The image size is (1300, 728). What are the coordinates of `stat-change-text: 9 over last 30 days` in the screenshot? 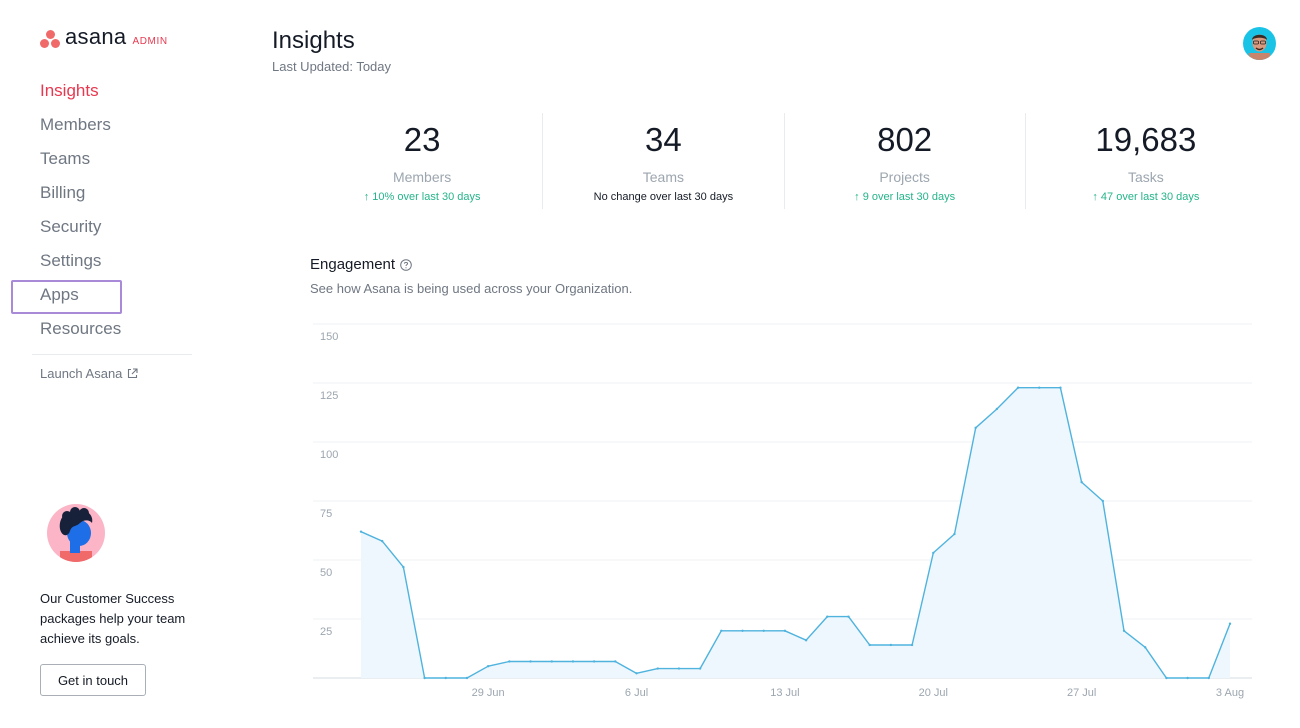 It's located at (909, 197).